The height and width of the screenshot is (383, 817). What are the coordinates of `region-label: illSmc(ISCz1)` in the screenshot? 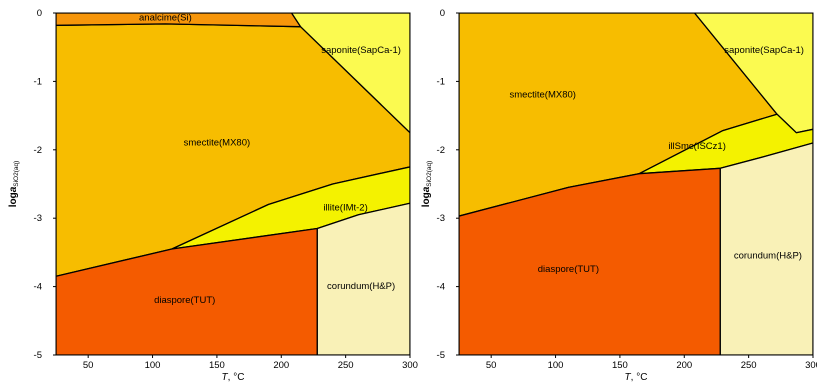 It's located at (697, 146).